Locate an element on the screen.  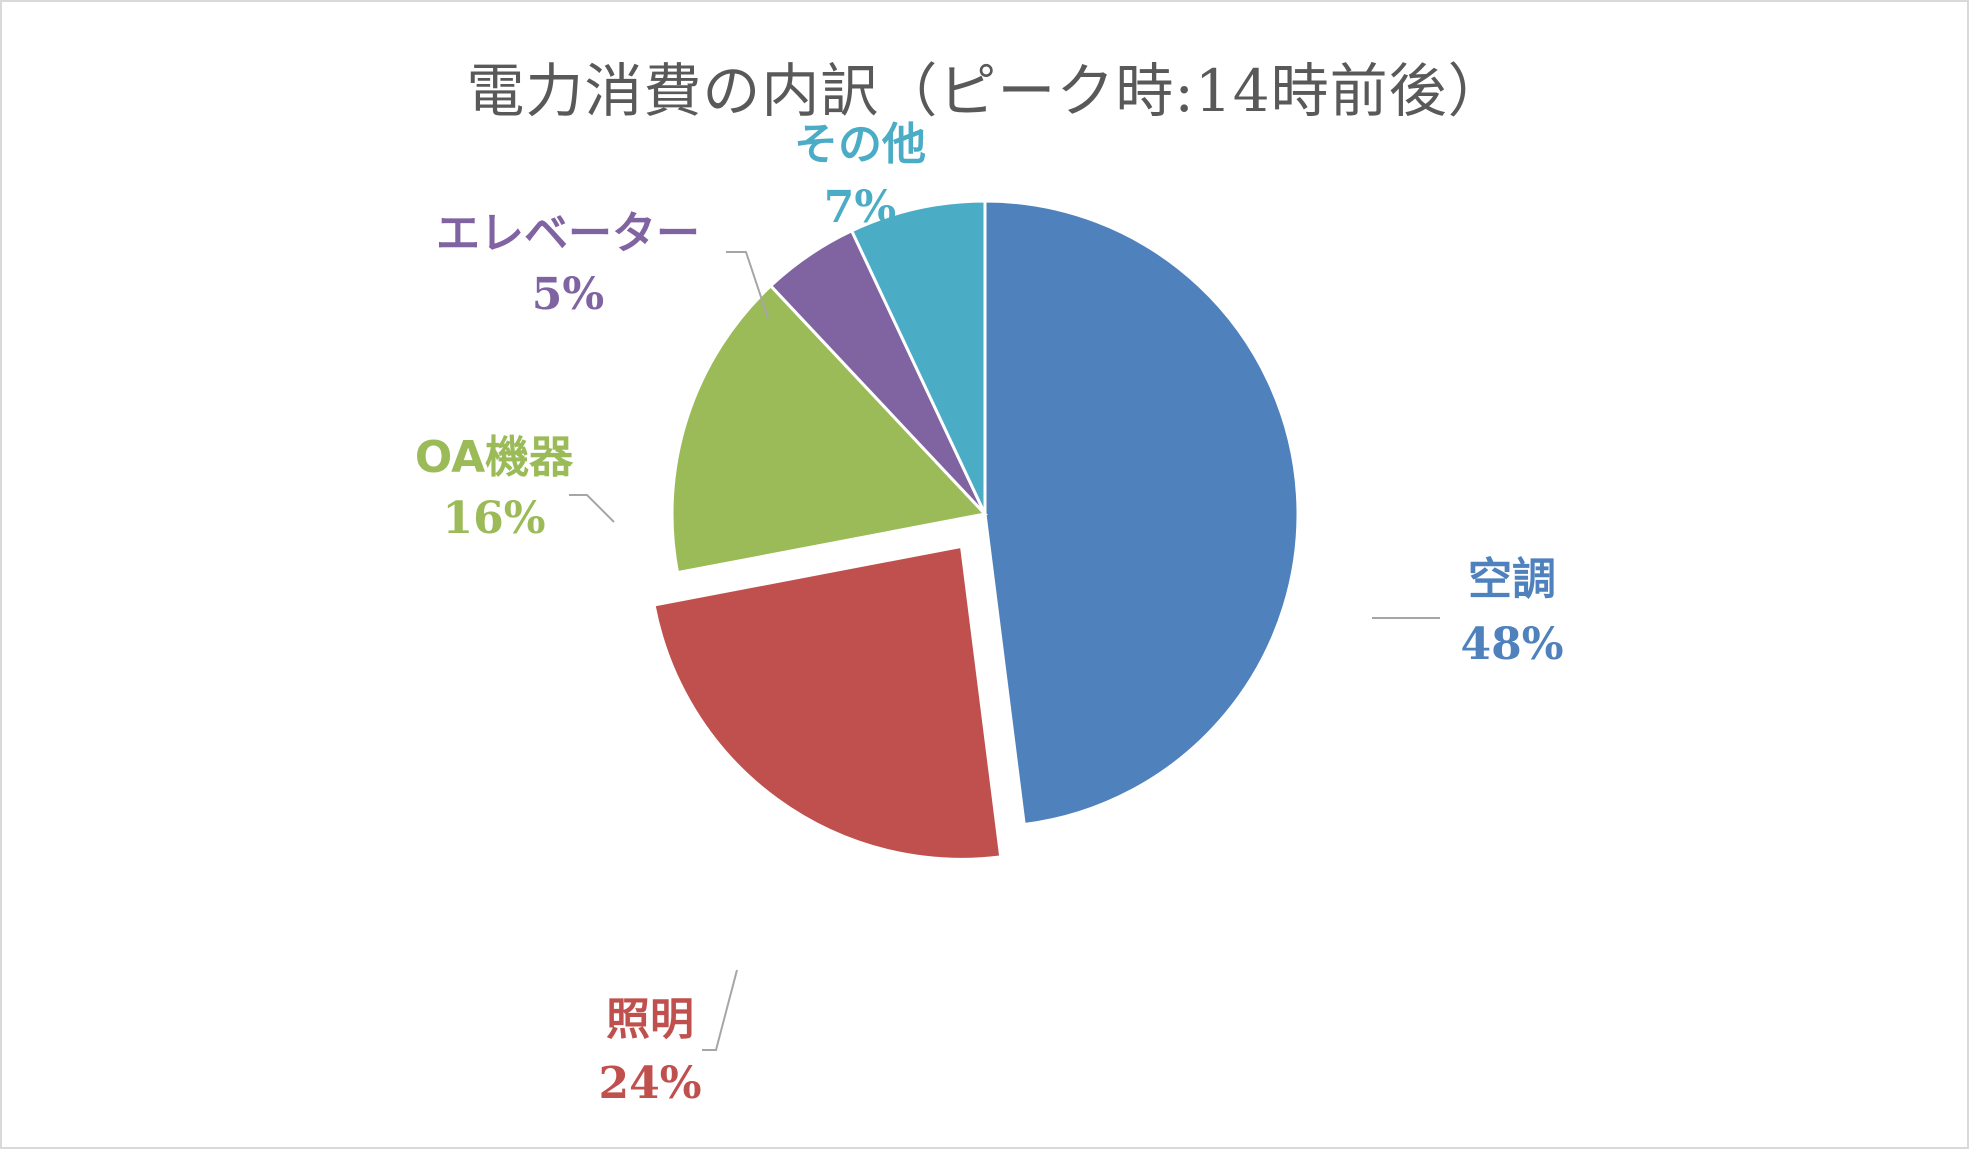
slice-label-name-4: エレベーター is located at coordinates (568, 233).